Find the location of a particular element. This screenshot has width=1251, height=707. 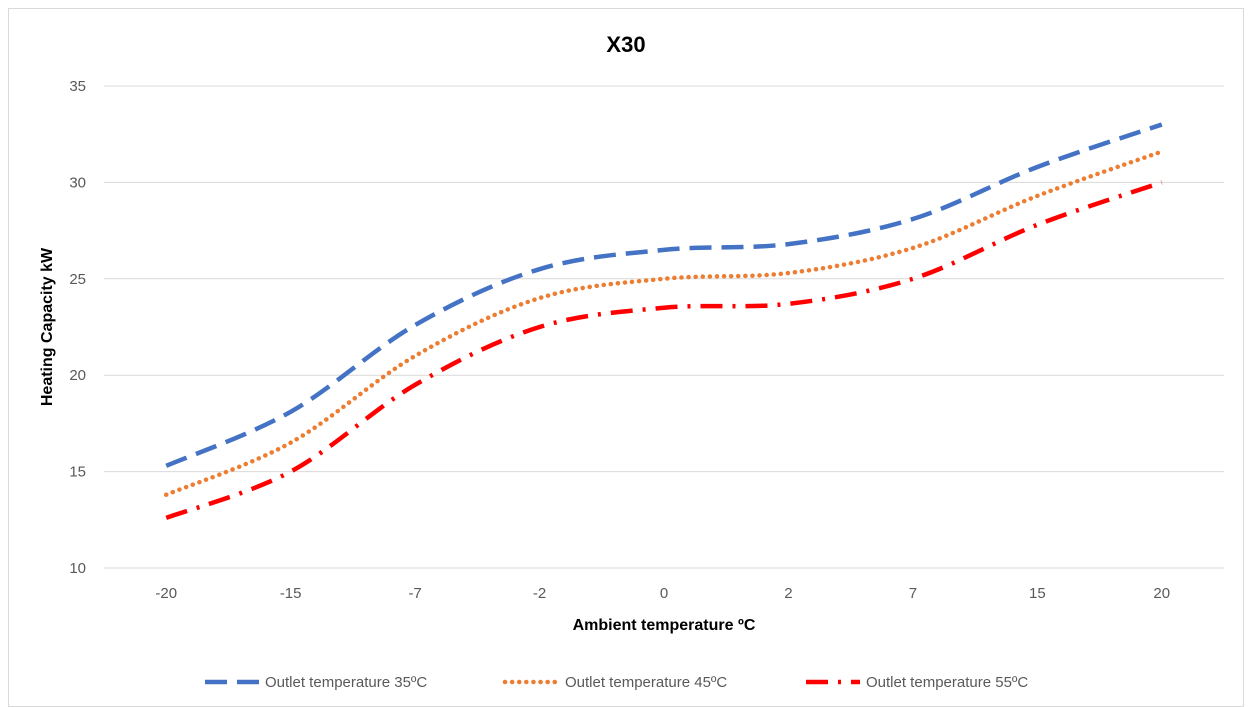

y-tick-label: 30 is located at coordinates (77, 182).